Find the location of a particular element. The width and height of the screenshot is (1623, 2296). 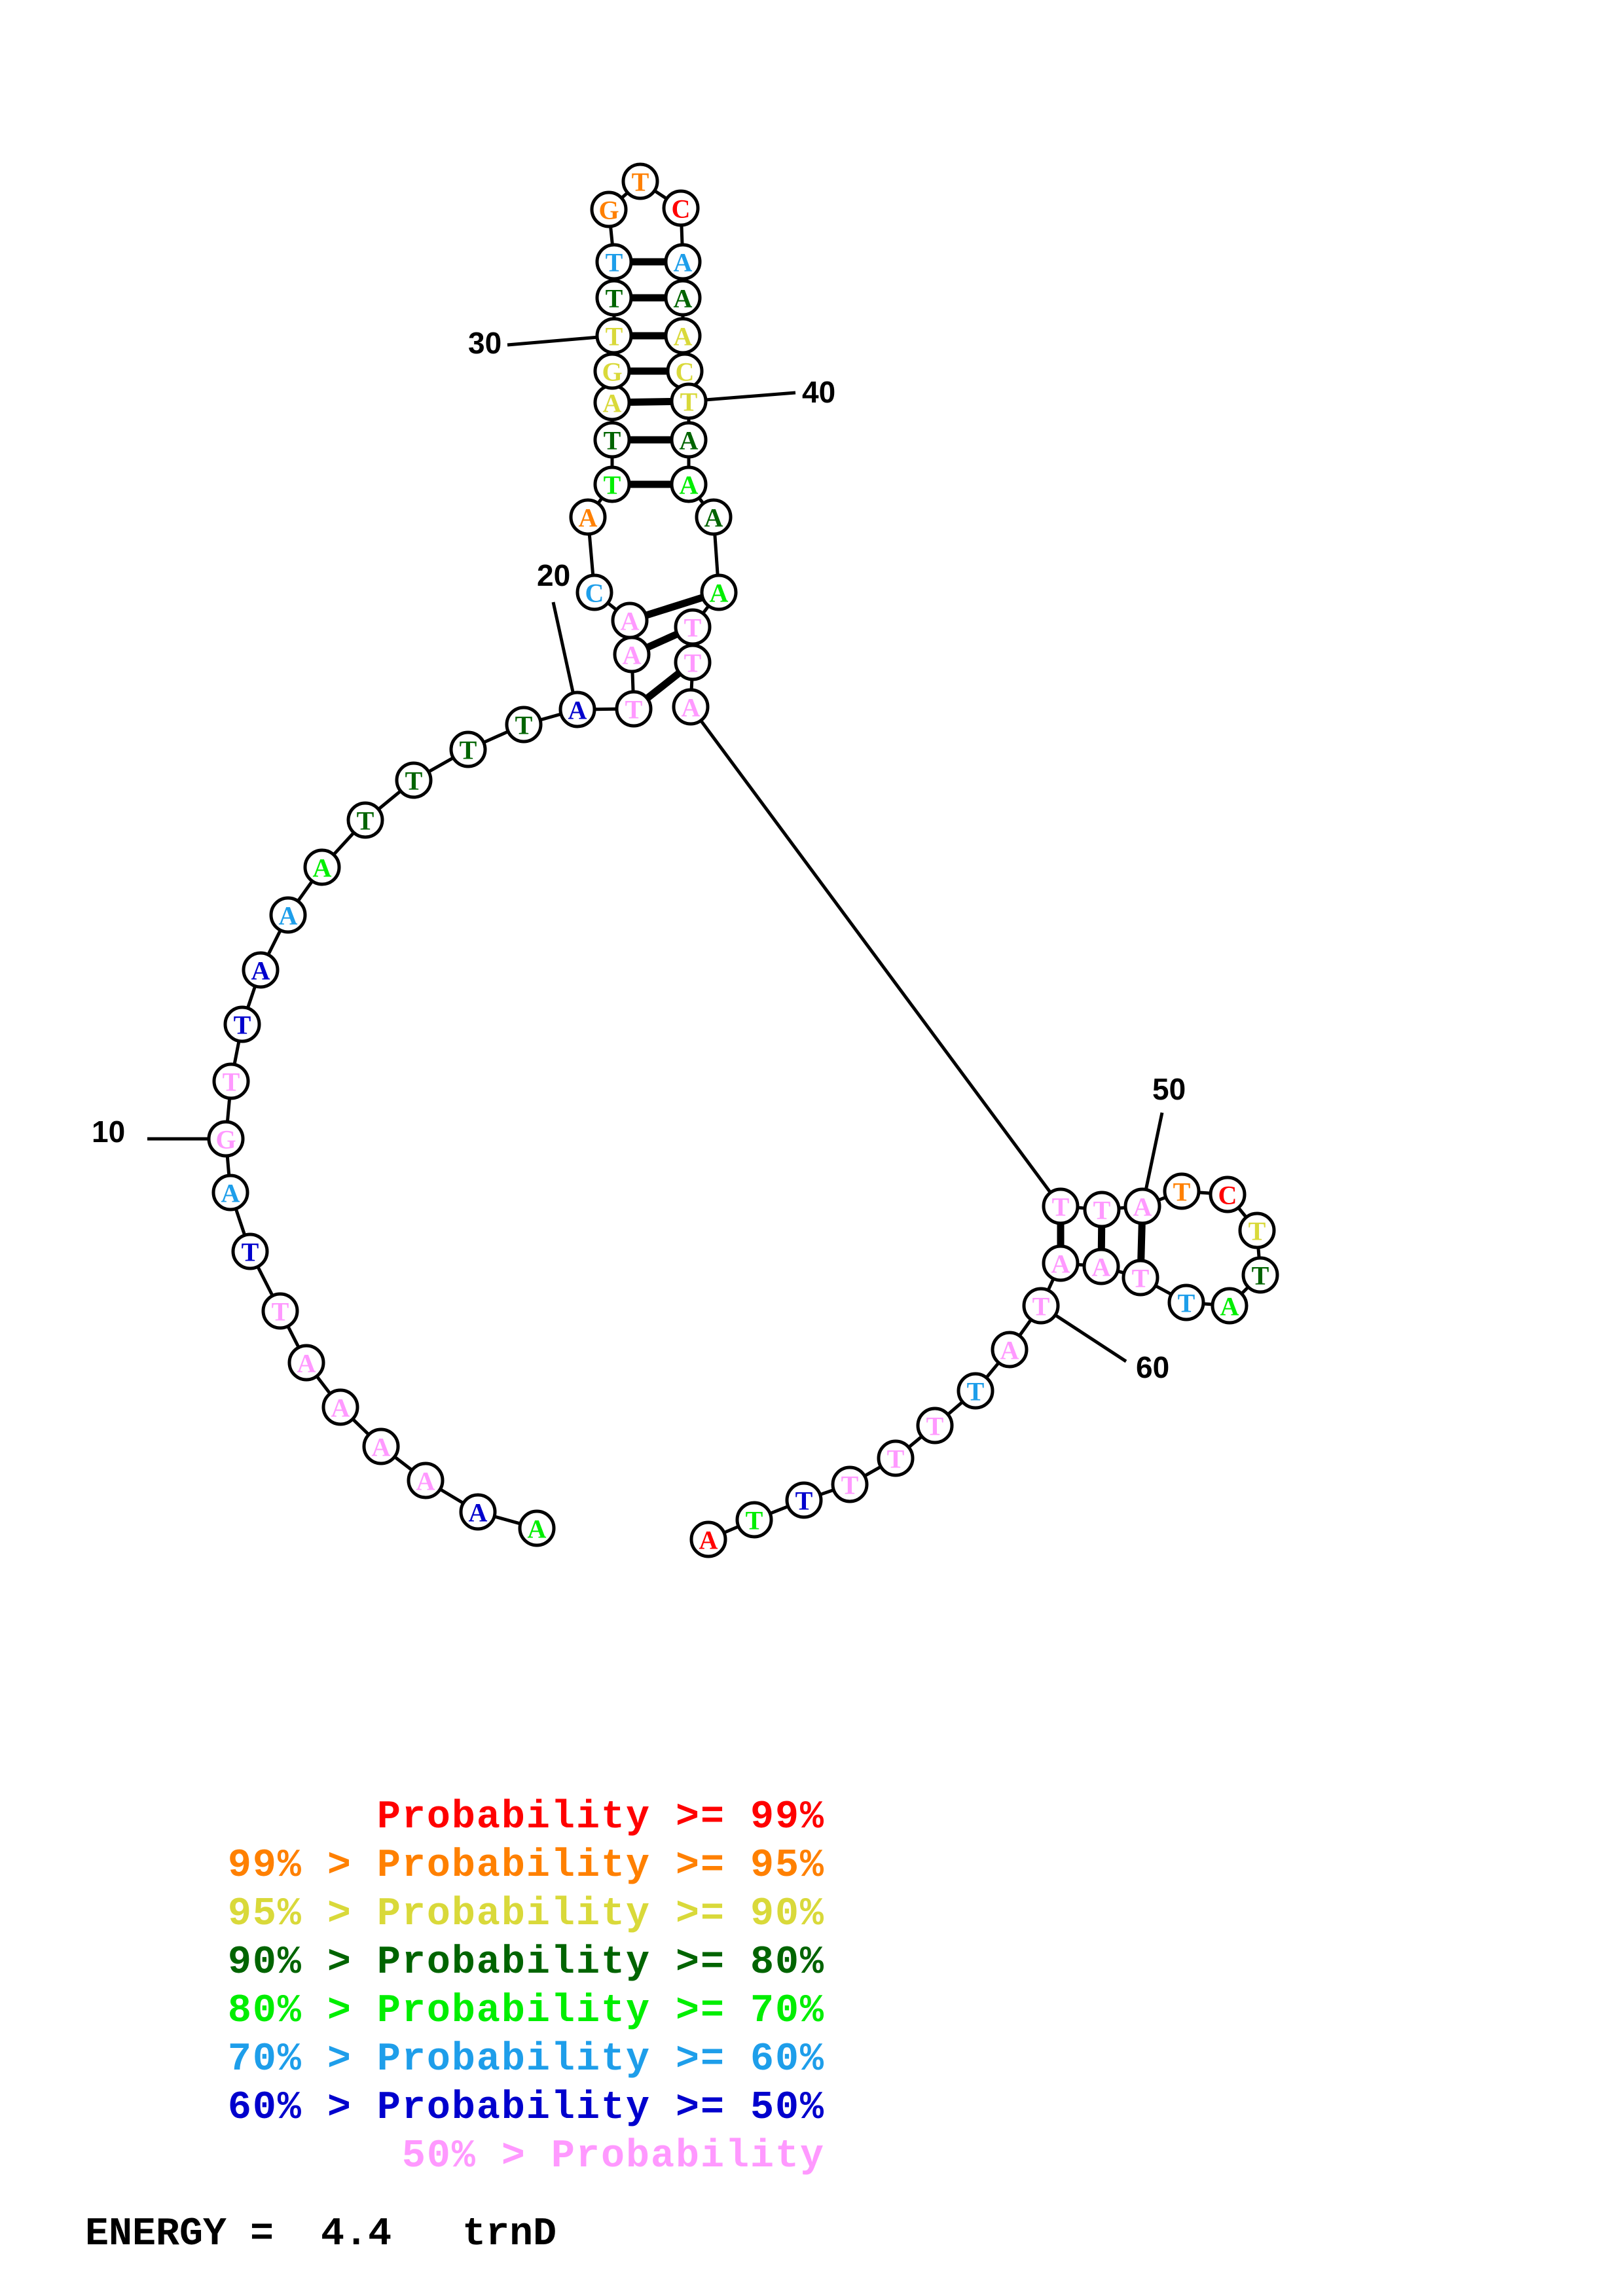

base-node-10: G is located at coordinates (226, 1139).